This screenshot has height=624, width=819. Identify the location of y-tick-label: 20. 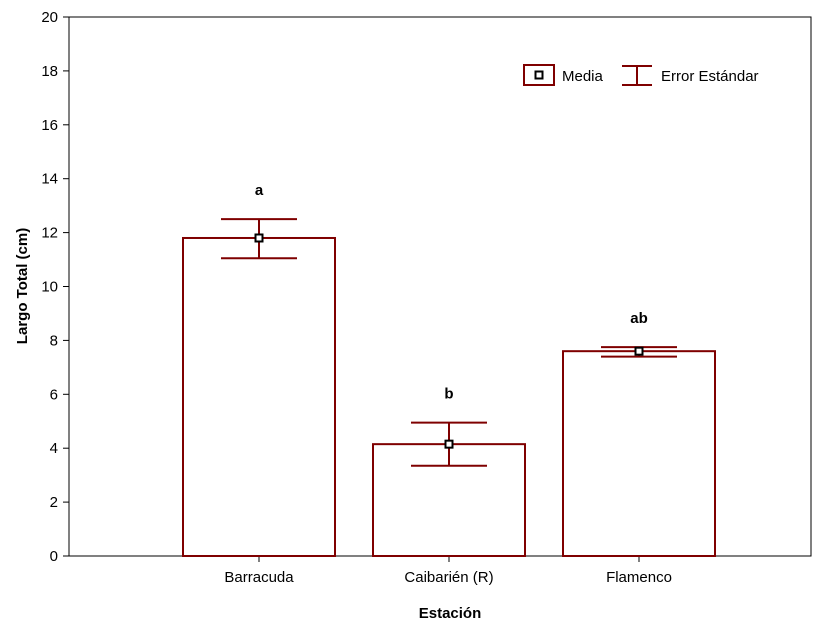
(49, 17).